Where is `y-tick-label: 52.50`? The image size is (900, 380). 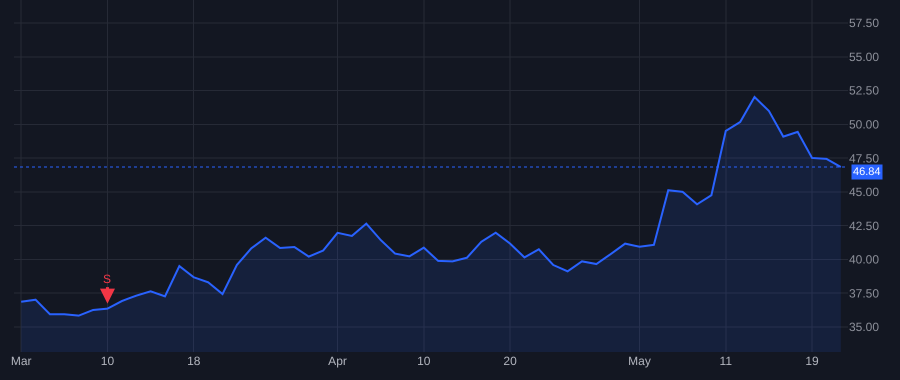
y-tick-label: 52.50 is located at coordinates (864, 91).